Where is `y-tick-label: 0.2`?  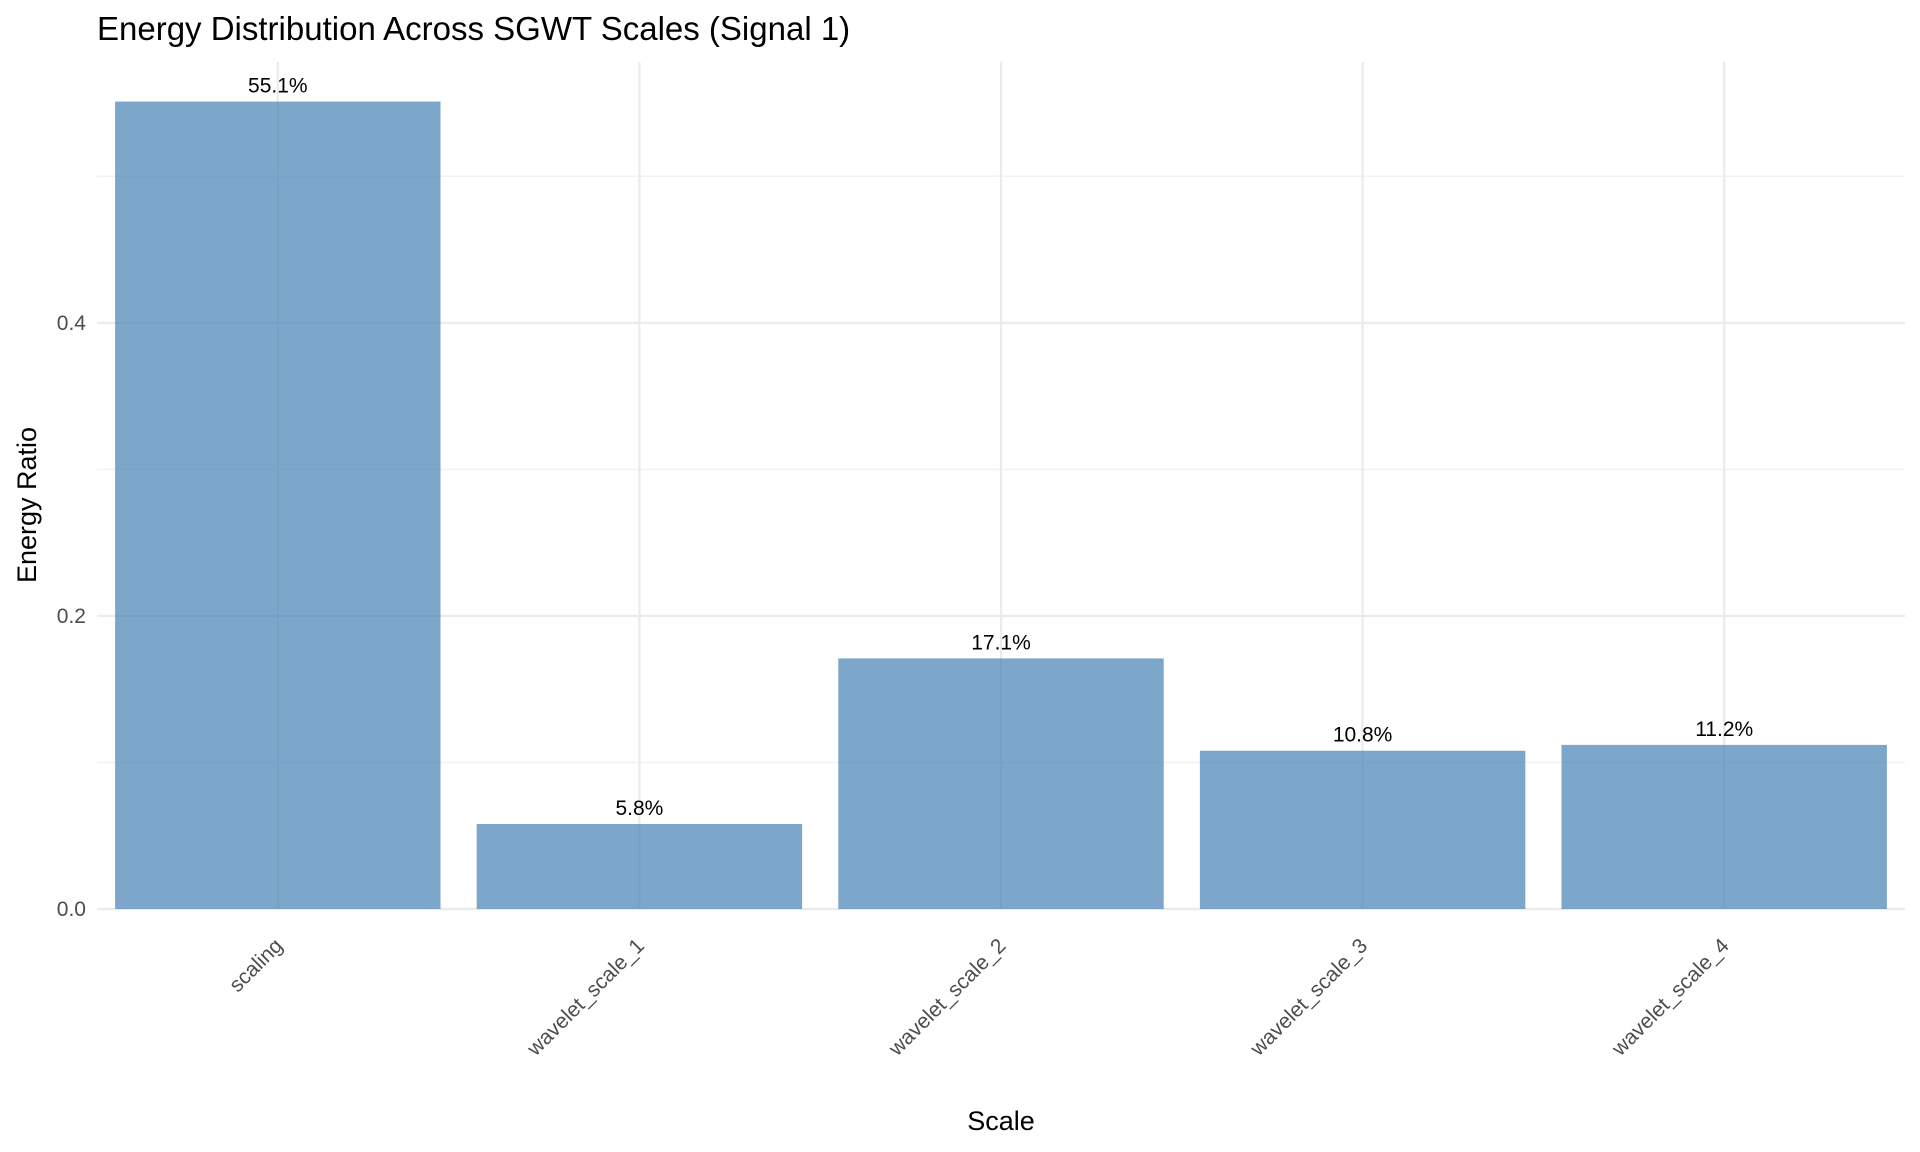
y-tick-label: 0.2 is located at coordinates (71, 616).